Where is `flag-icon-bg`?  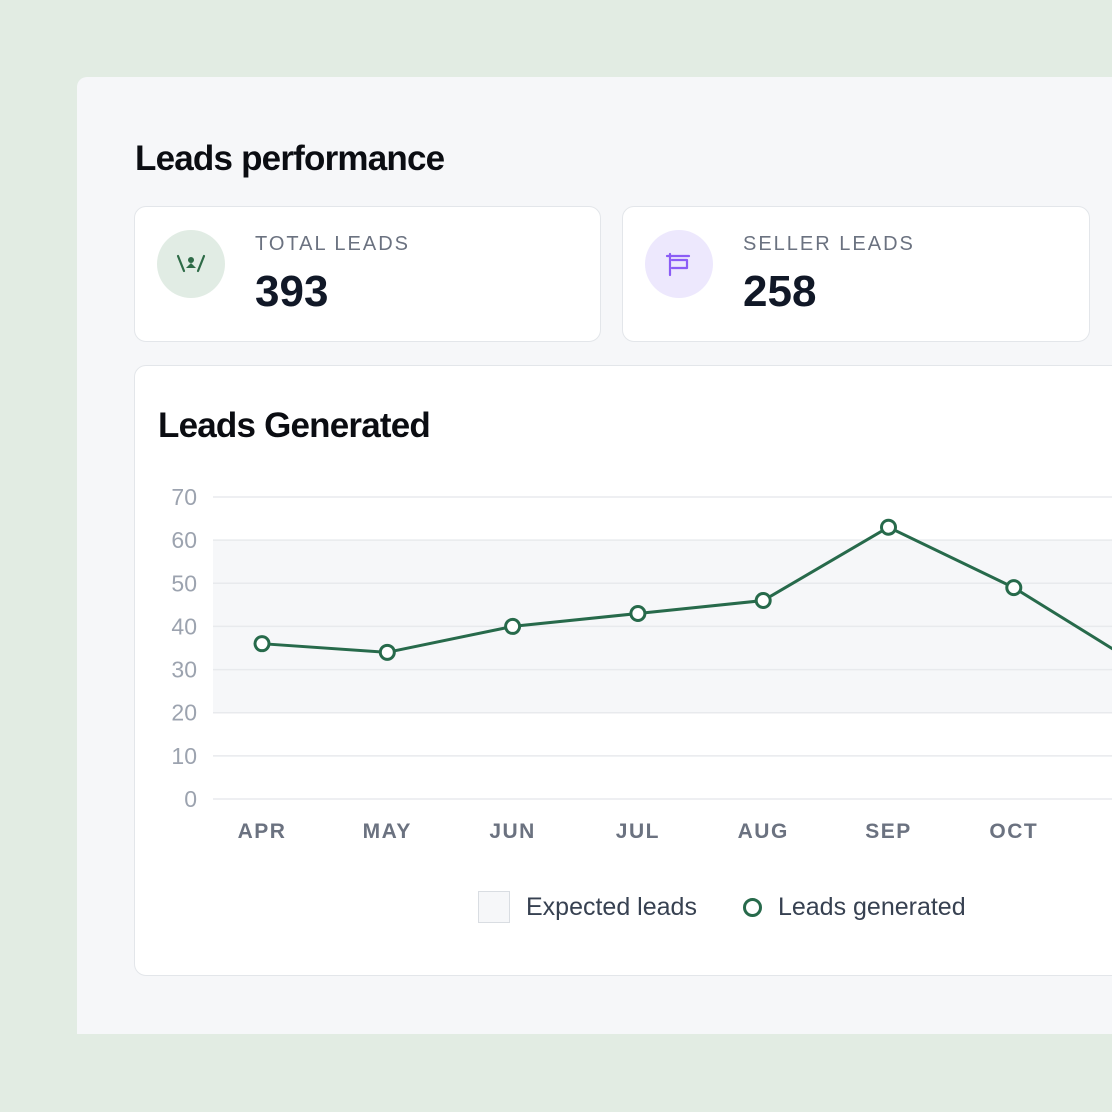 flag-icon-bg is located at coordinates (679, 264).